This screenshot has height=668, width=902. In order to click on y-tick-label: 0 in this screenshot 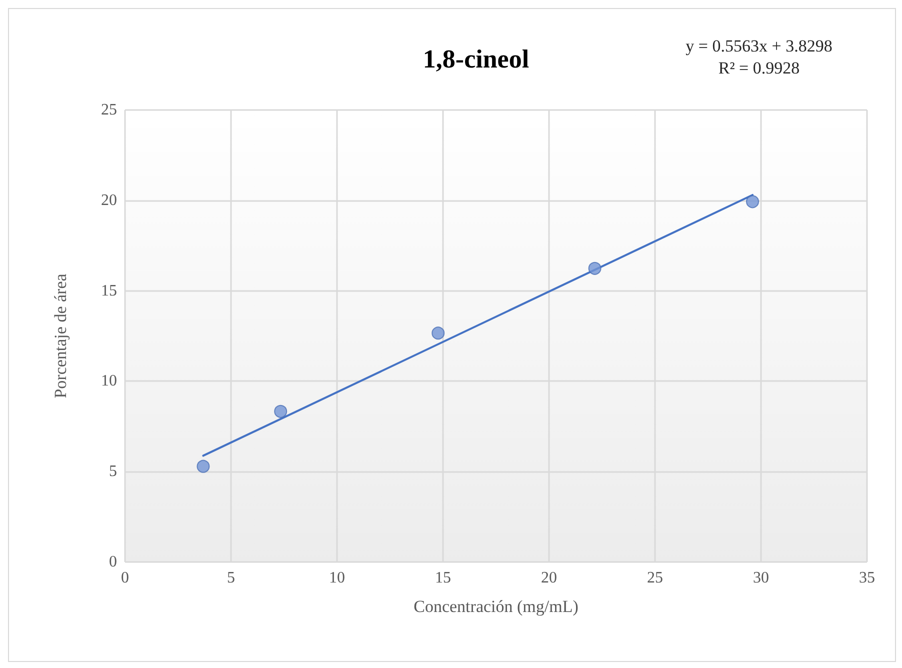, I will do `click(113, 562)`.